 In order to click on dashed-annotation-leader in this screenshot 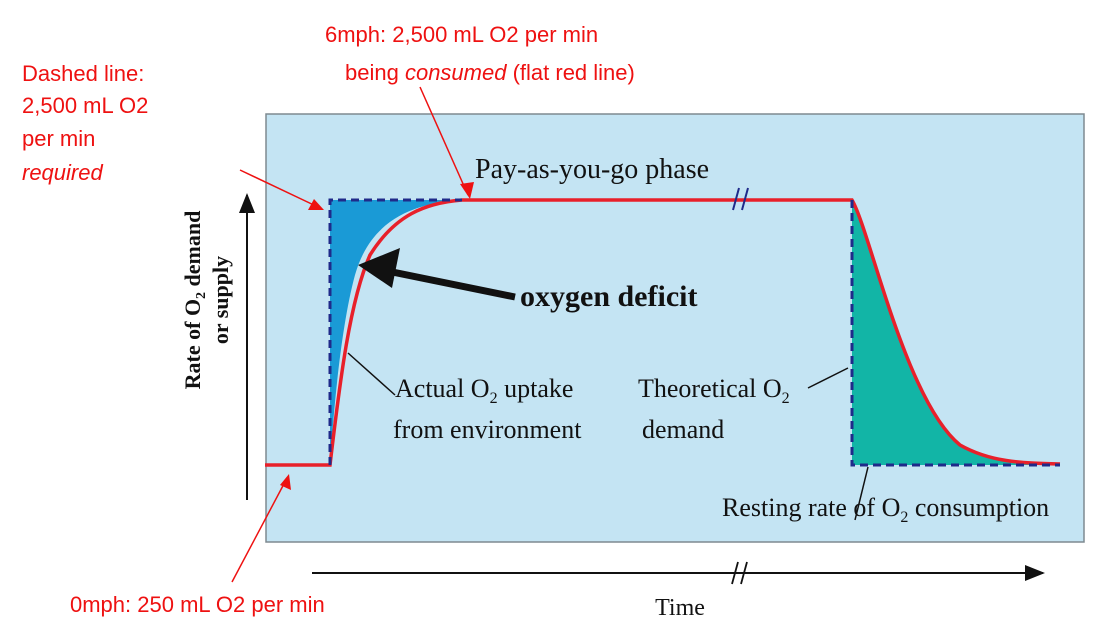, I will do `click(279, 188)`.